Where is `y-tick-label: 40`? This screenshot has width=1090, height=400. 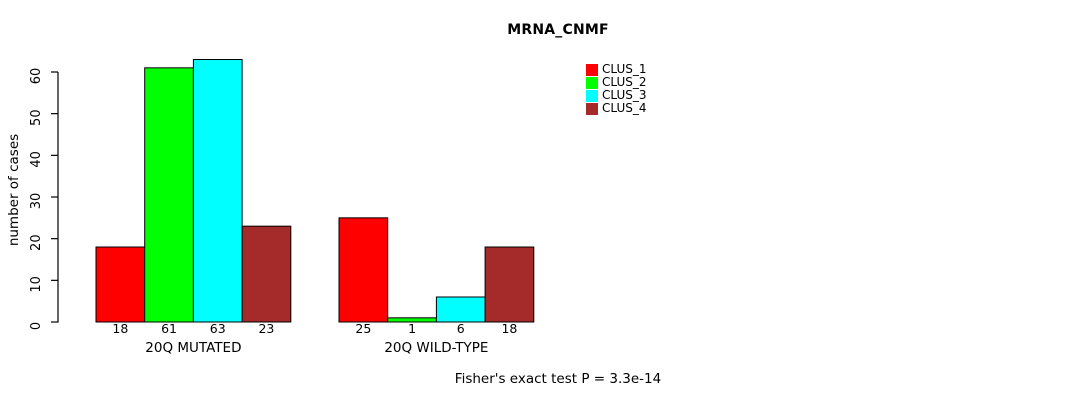
y-tick-label: 40 is located at coordinates (36, 159).